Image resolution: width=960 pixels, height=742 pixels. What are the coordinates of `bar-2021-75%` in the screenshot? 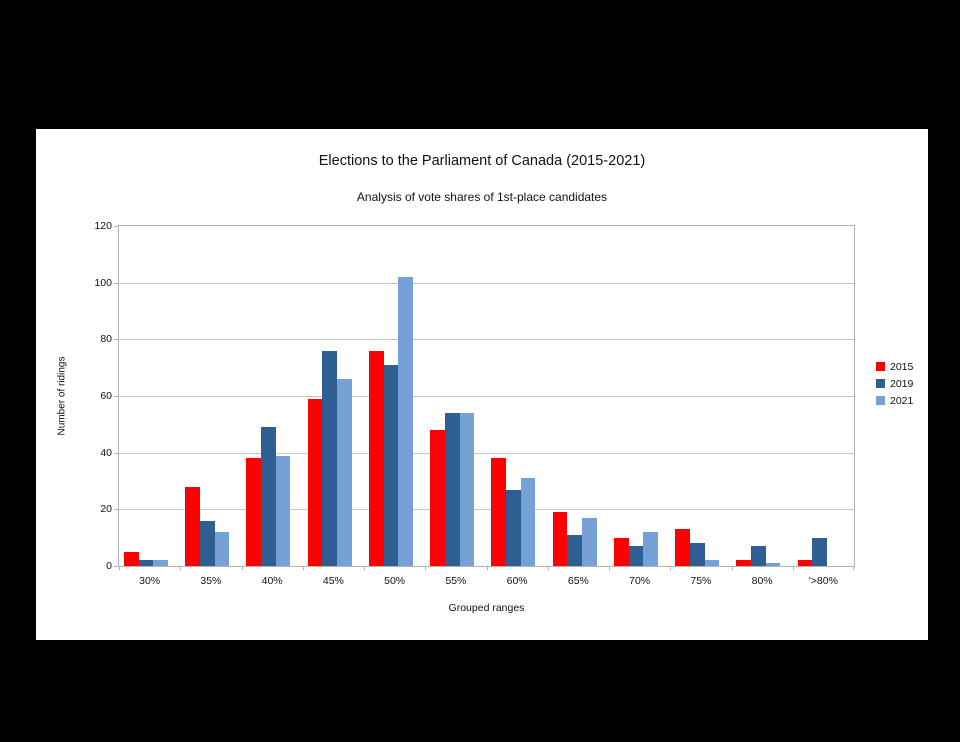 It's located at (712, 563).